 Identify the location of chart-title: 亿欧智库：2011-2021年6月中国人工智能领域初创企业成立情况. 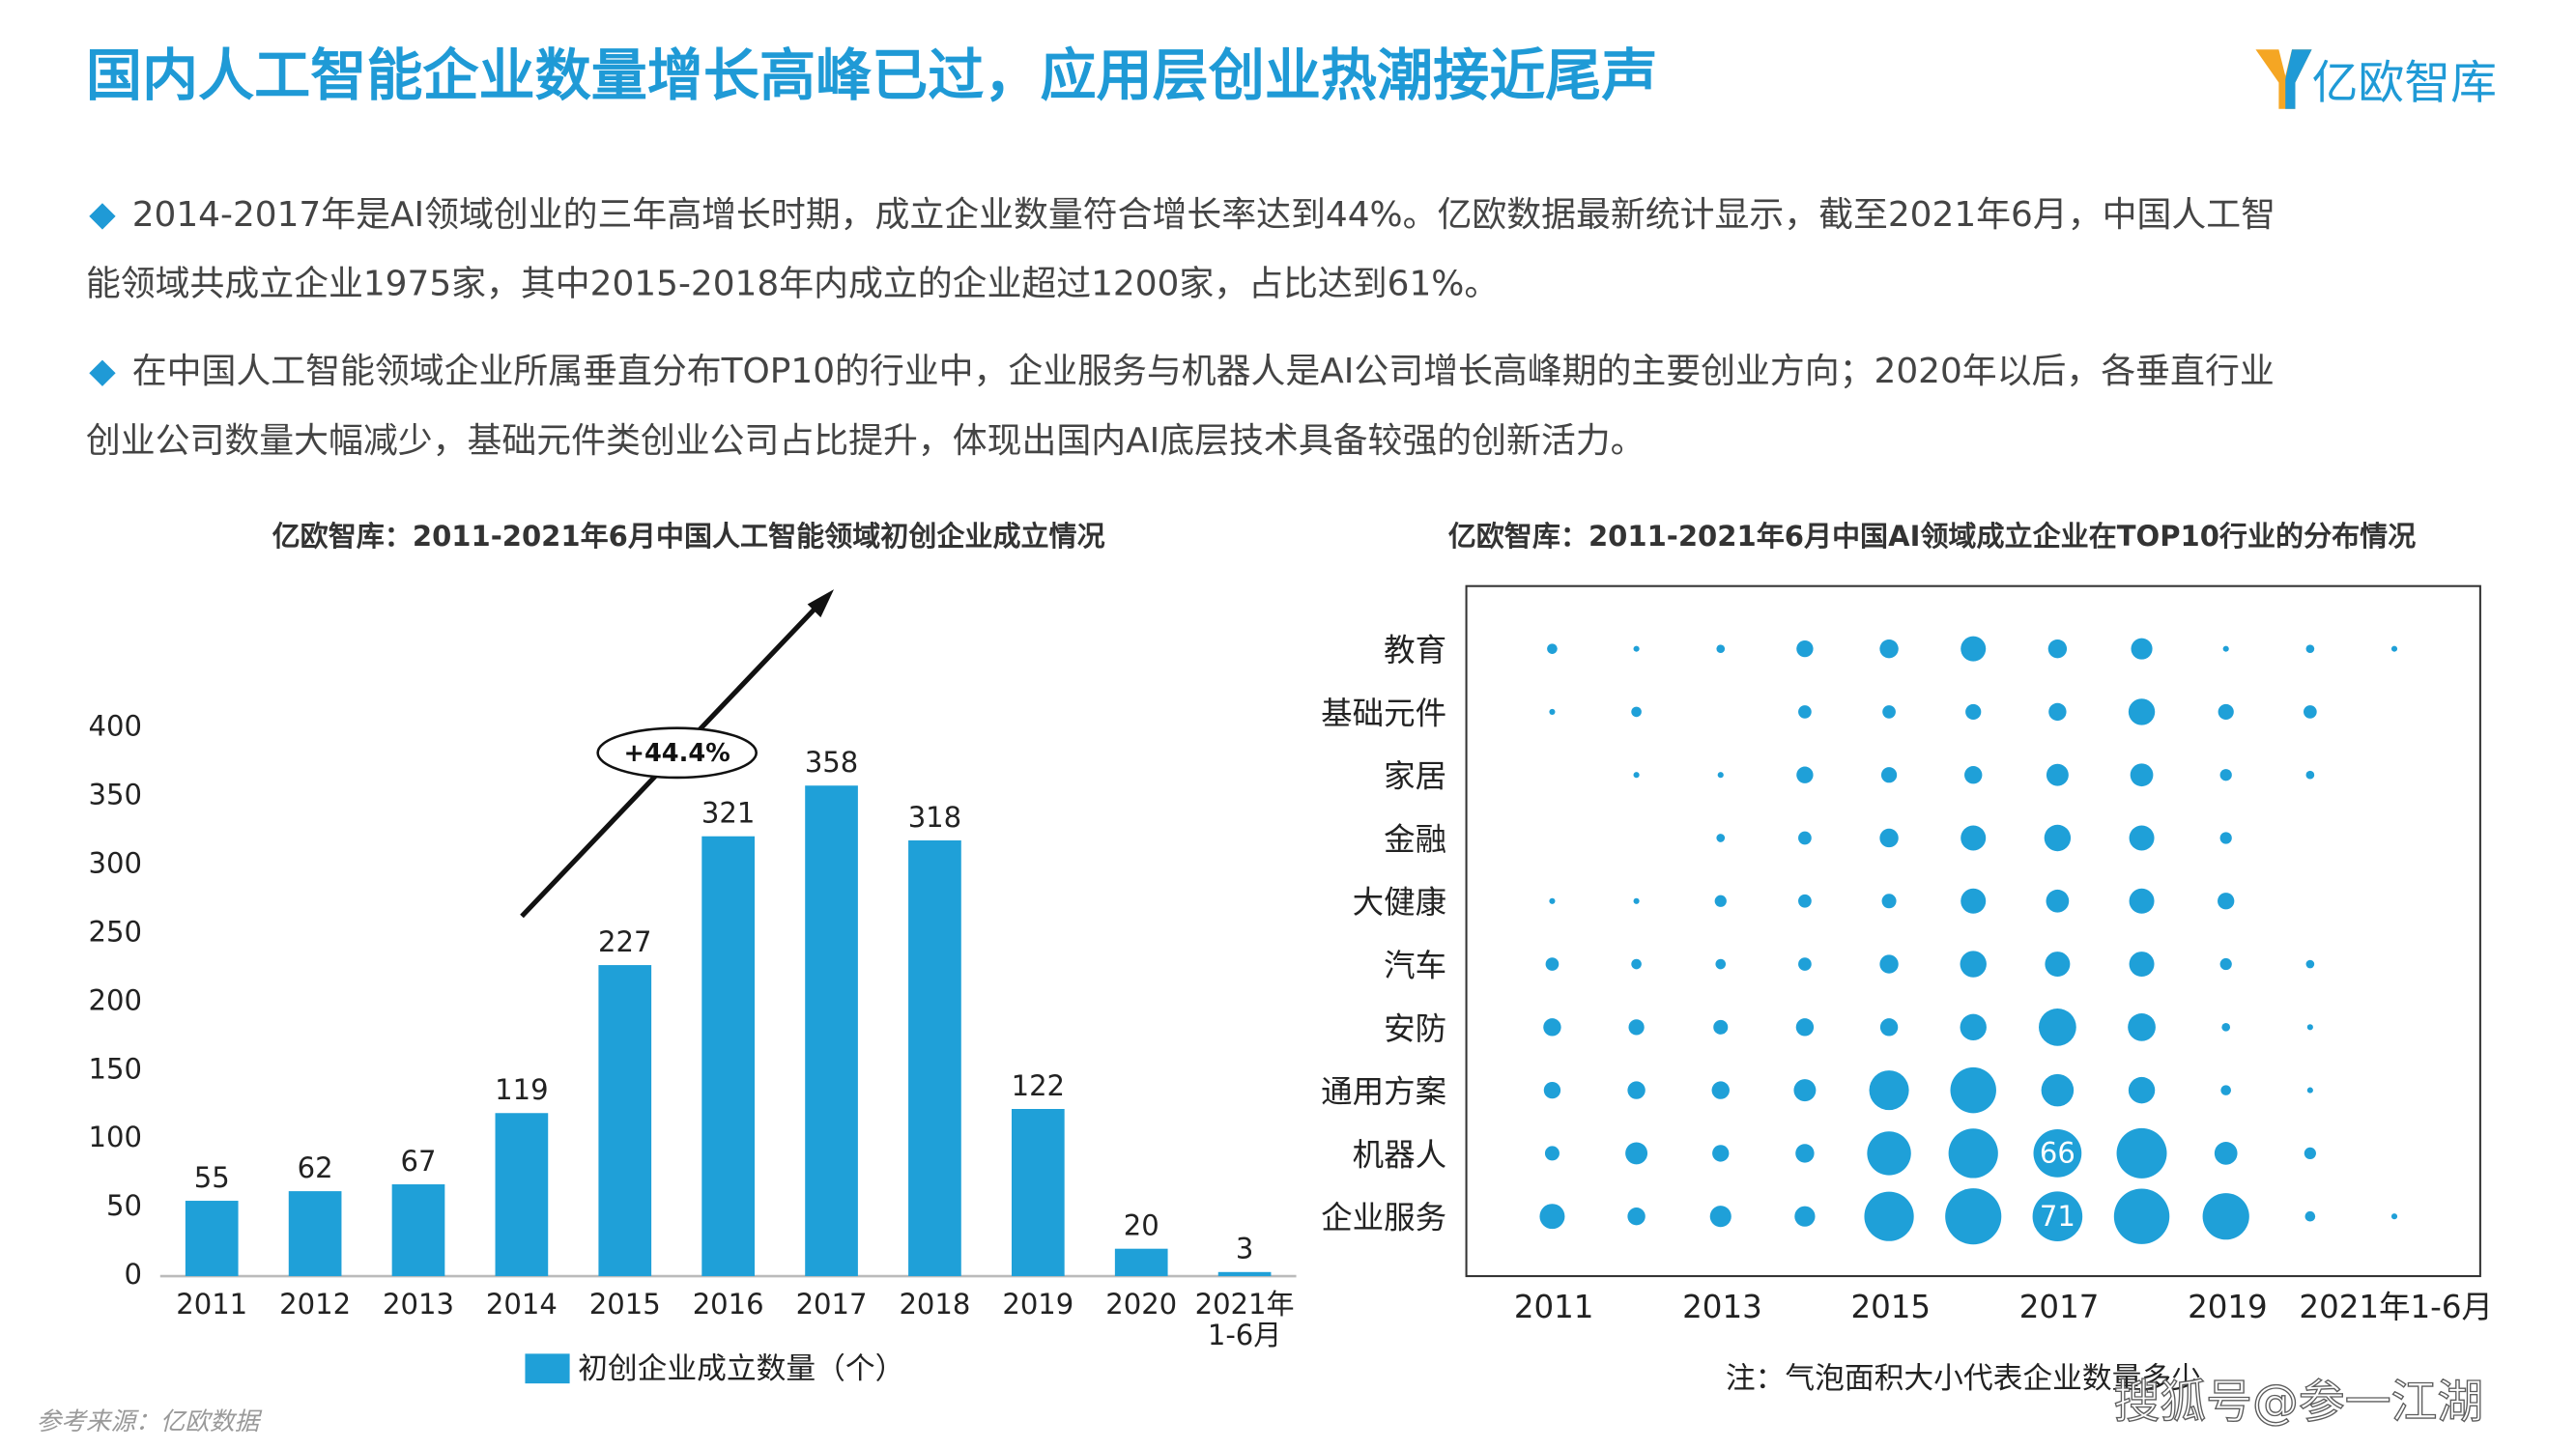
(689, 536).